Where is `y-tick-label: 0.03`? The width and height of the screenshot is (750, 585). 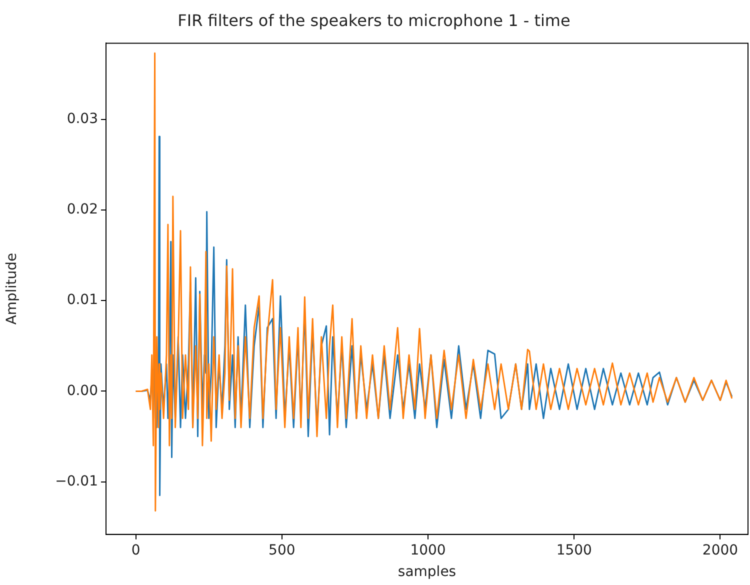
y-tick-label: 0.03 is located at coordinates (82, 118).